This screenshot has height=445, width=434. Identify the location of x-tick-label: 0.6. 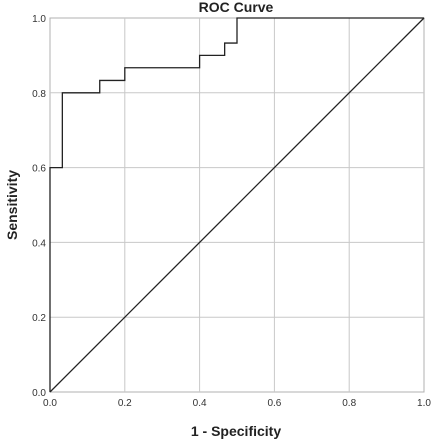
(274, 403).